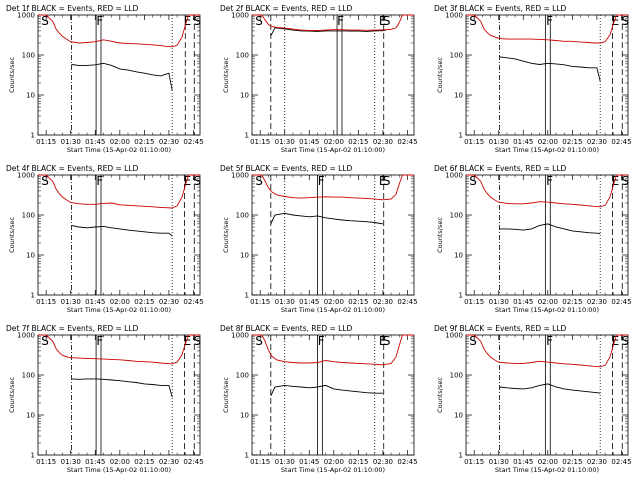  Describe the element at coordinates (286, 8) in the screenshot. I see `chart-title: Det 2f BLACK = Events, RED = LLD` at that location.